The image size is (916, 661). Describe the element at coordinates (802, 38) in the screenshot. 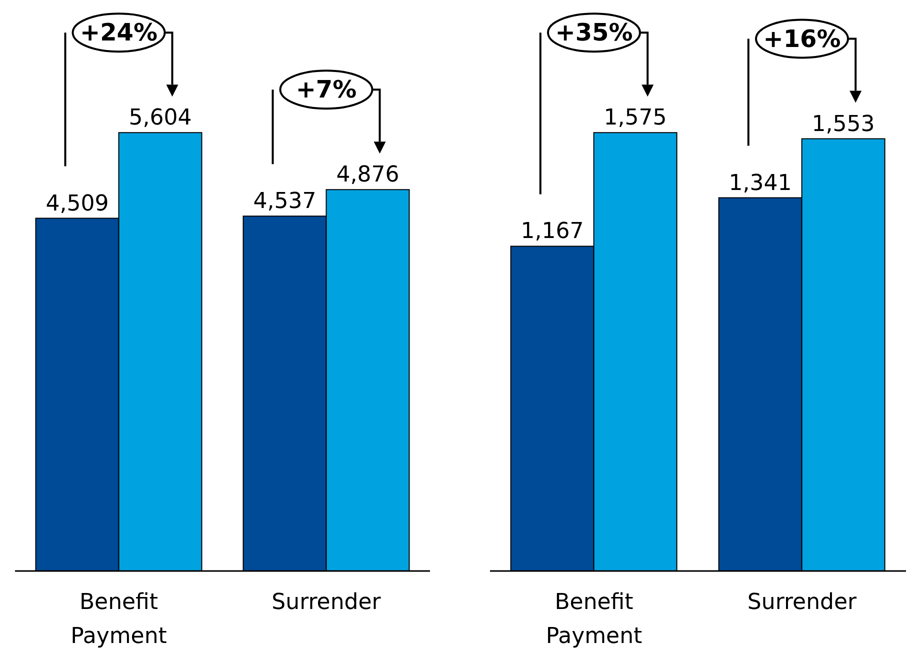

I see `text: +16%` at that location.